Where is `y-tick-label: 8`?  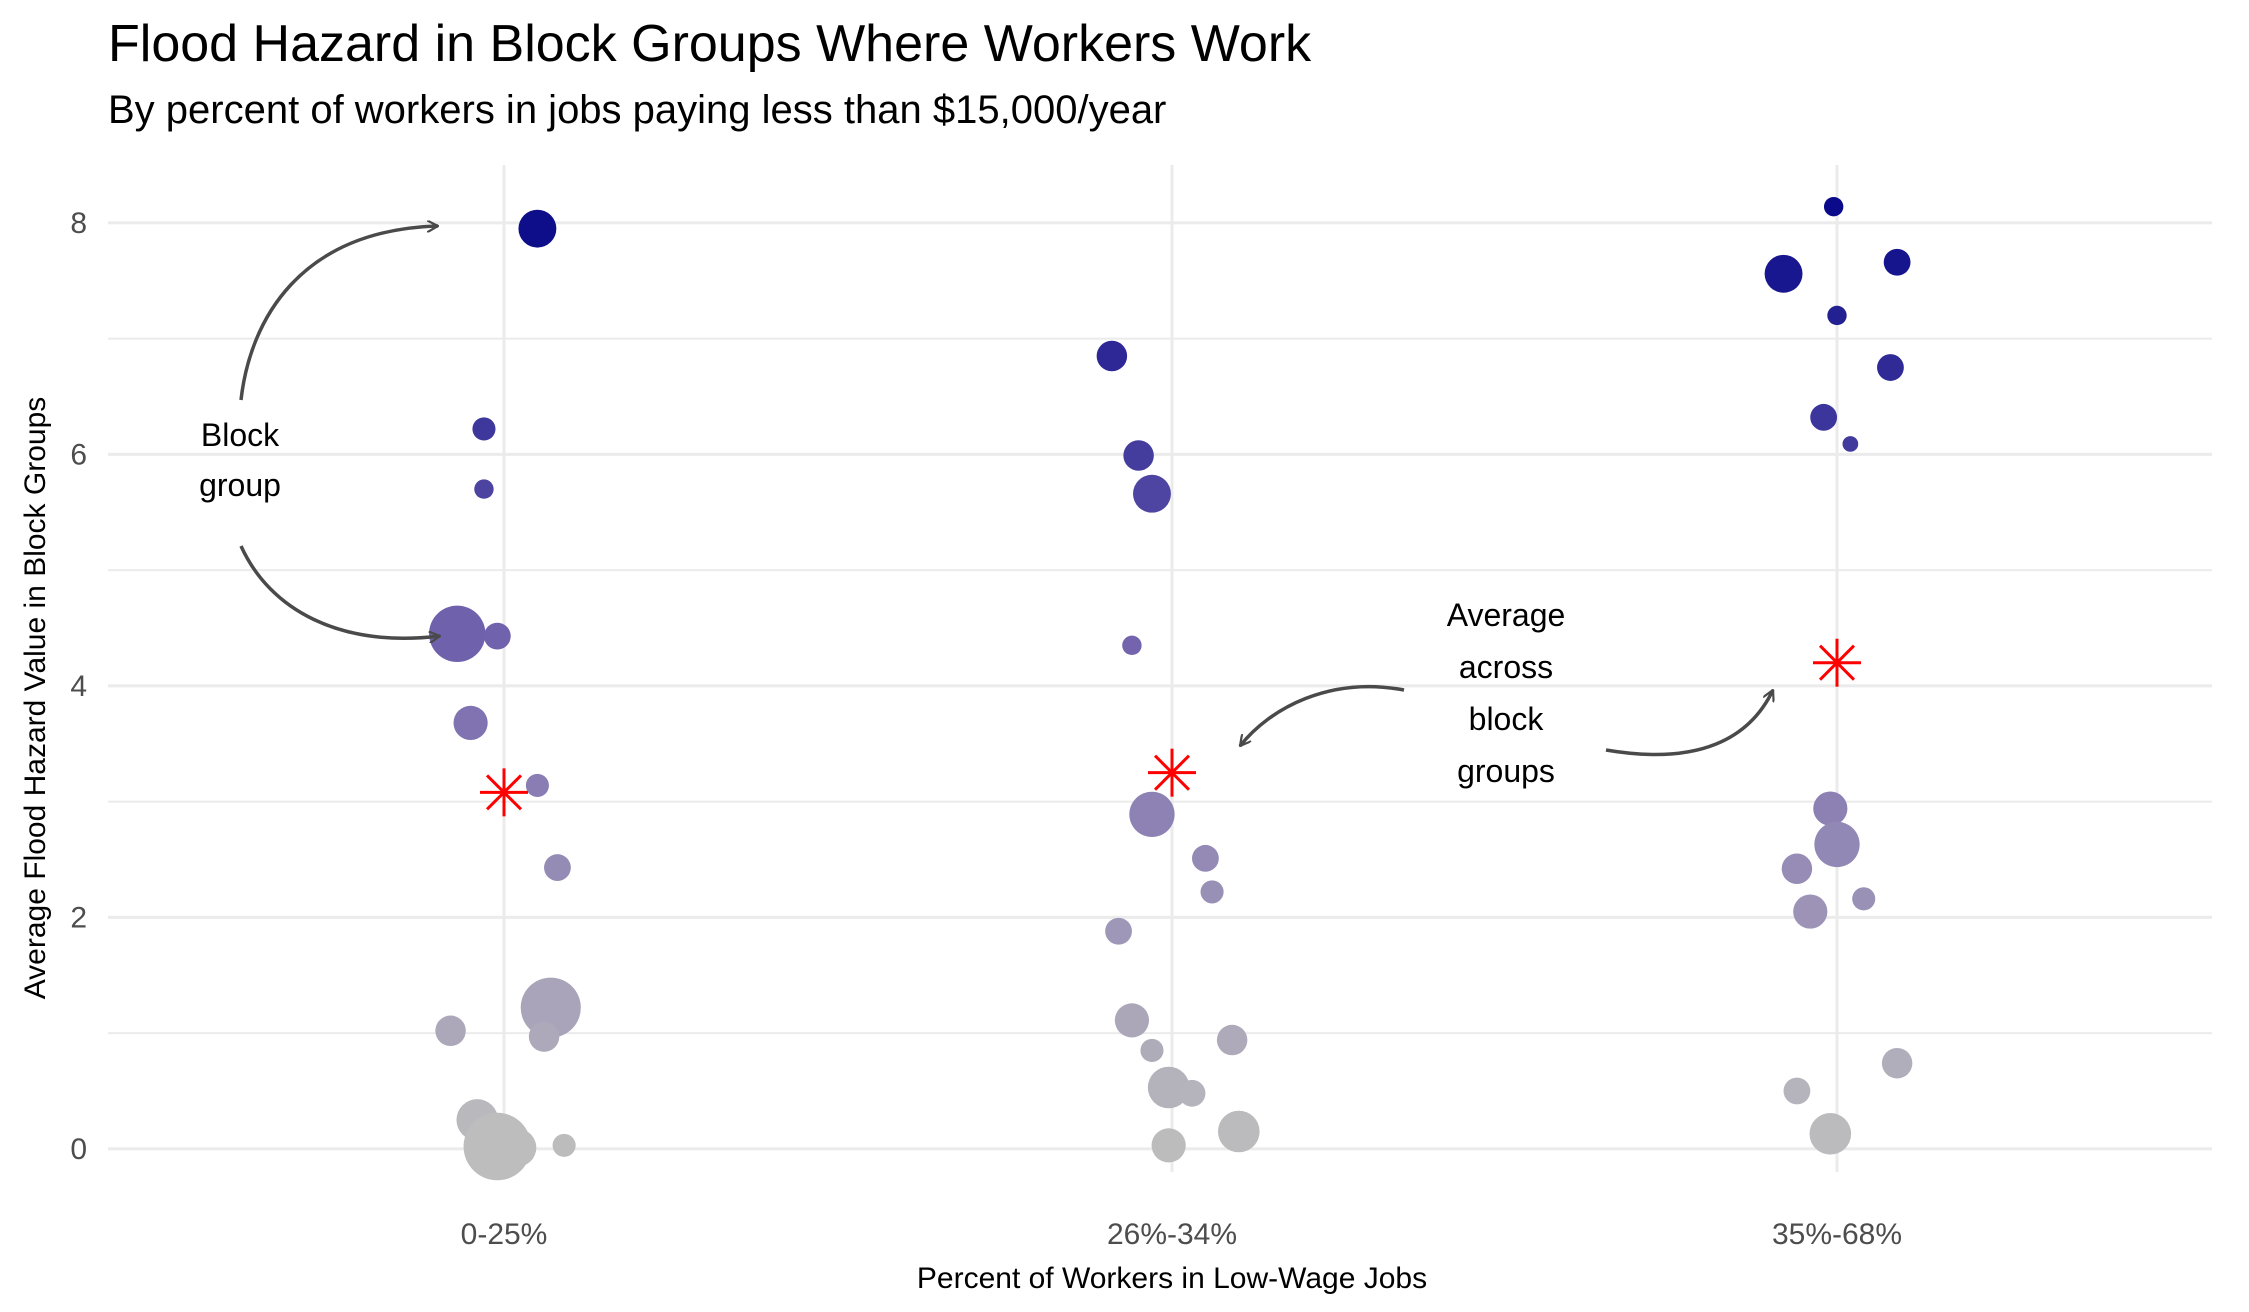
y-tick-label: 8 is located at coordinates (78, 223).